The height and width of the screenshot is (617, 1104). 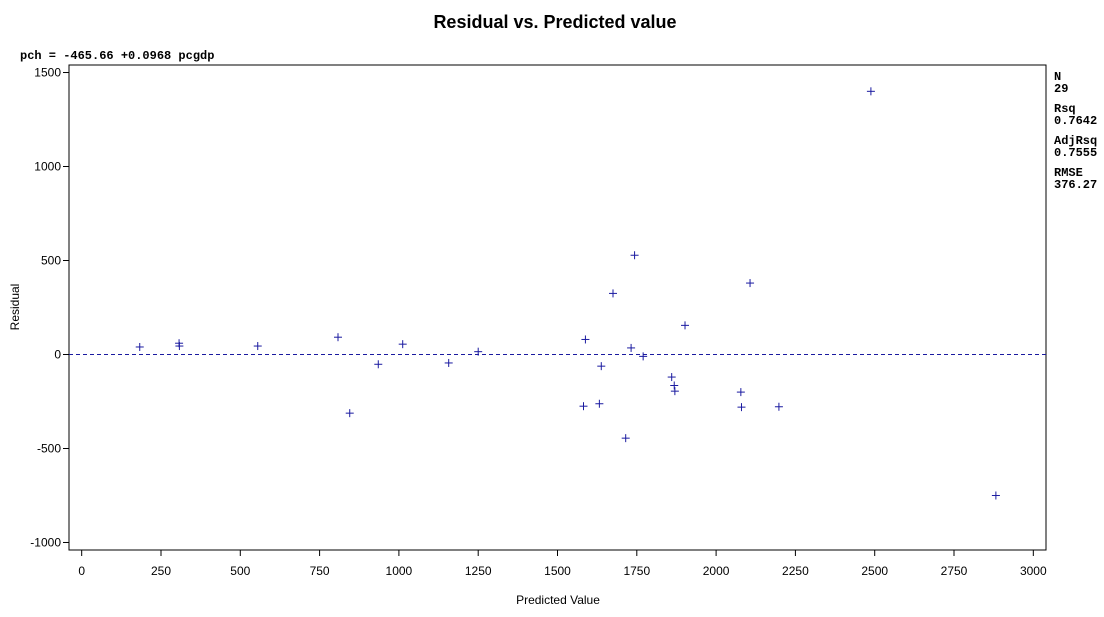 I want to click on y-axis: -1000 -500 0 500 1000 1500, so click(x=49, y=307).